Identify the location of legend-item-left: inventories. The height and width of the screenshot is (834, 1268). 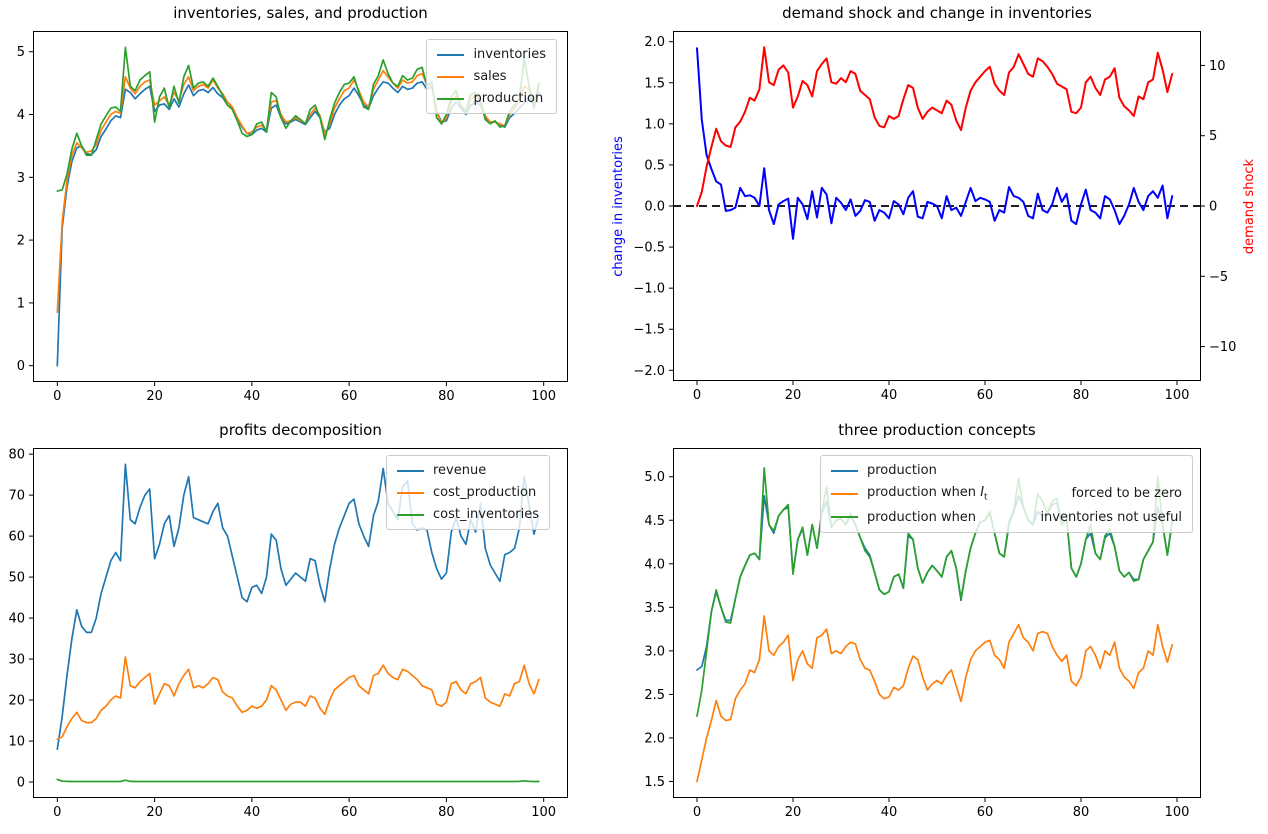
(491, 54).